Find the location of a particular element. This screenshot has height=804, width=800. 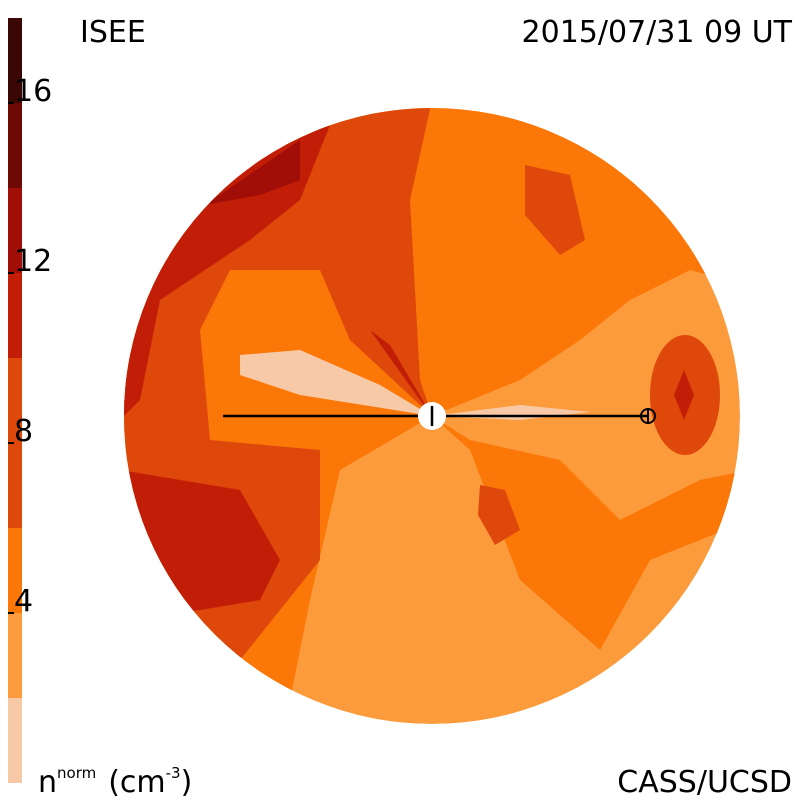

colorbar-tick-label: 4 is located at coordinates (23, 601).